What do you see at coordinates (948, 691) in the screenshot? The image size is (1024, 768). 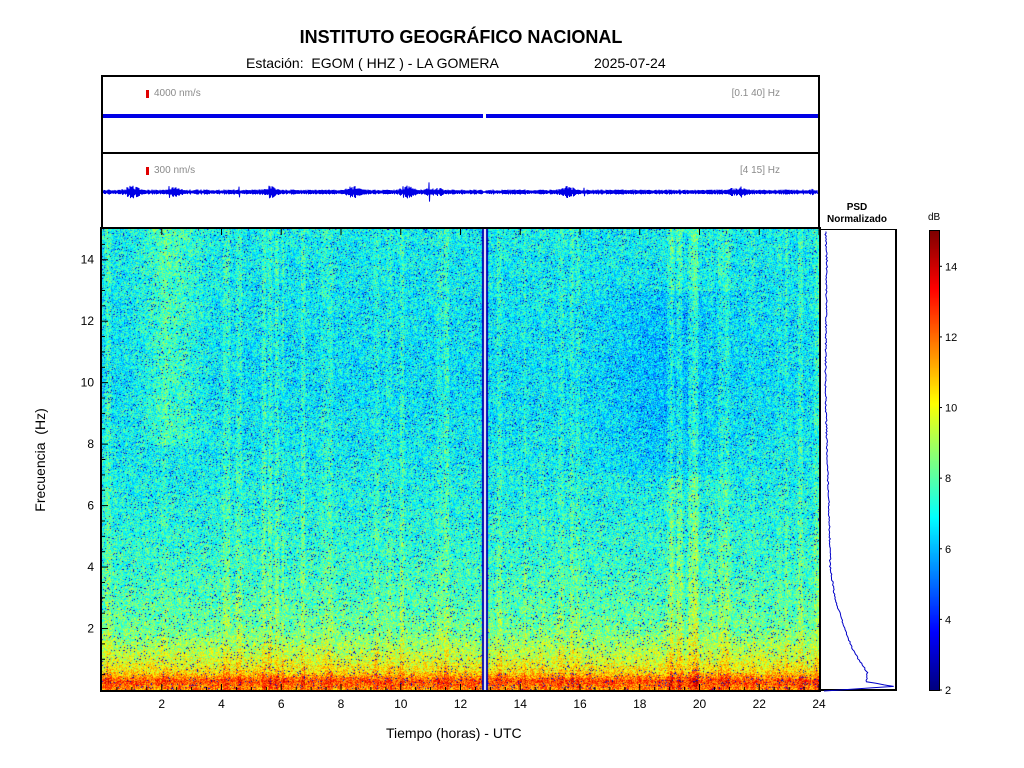 I see `colorbar-tick-label: 2` at bounding box center [948, 691].